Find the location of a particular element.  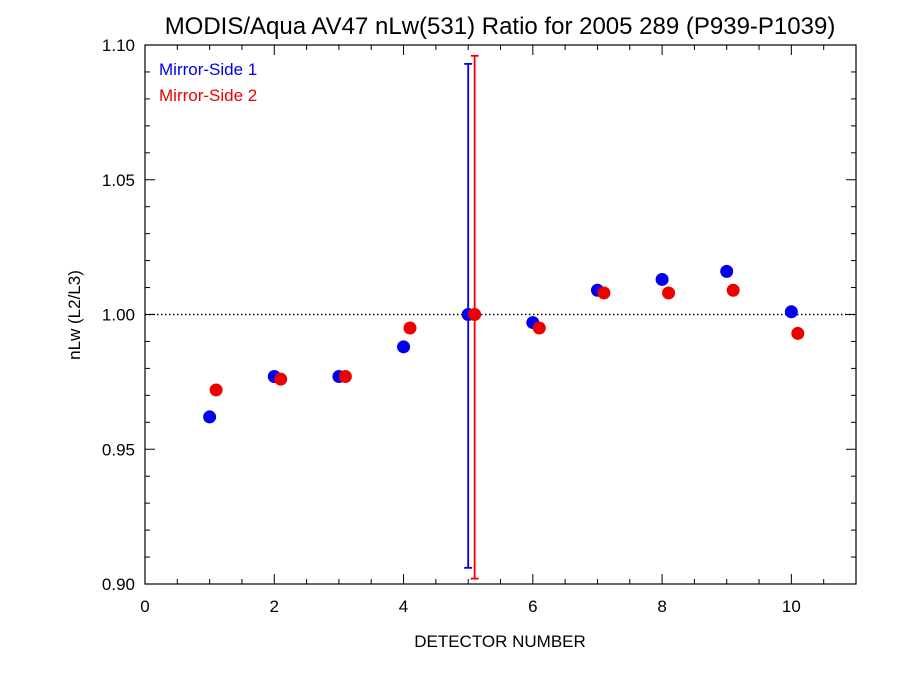

y-tick-labels: 0.90 0.95 1.00 1.05 1.10 is located at coordinates (118, 315).